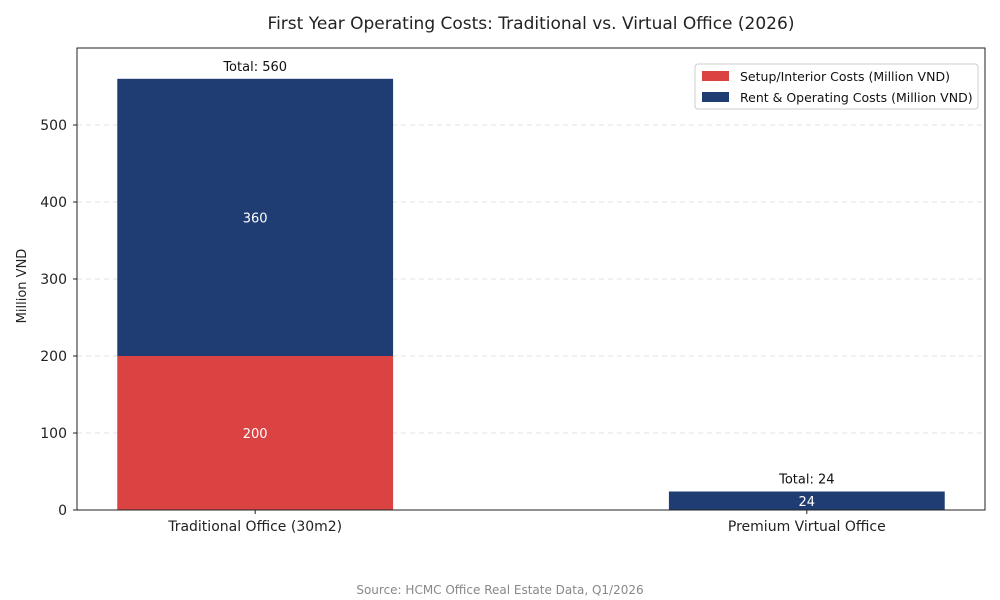 This screenshot has width=1000, height=600. Describe the element at coordinates (53, 280) in the screenshot. I see `y-tick-label: 300` at that location.